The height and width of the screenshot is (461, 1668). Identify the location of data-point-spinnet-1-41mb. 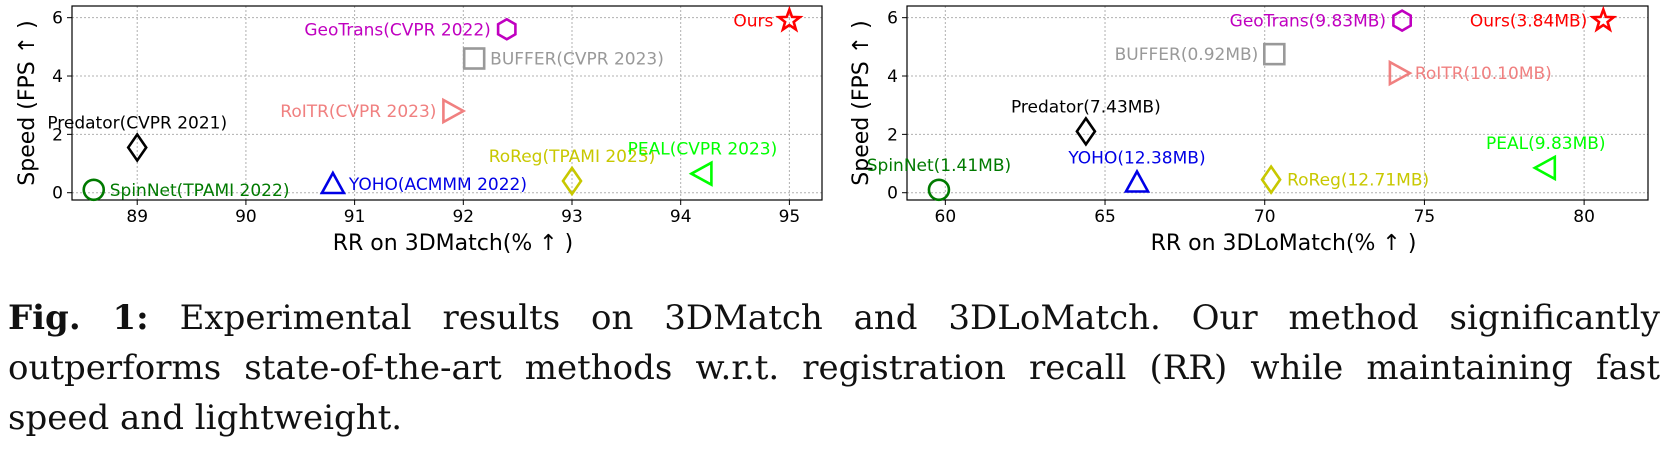
(939, 190).